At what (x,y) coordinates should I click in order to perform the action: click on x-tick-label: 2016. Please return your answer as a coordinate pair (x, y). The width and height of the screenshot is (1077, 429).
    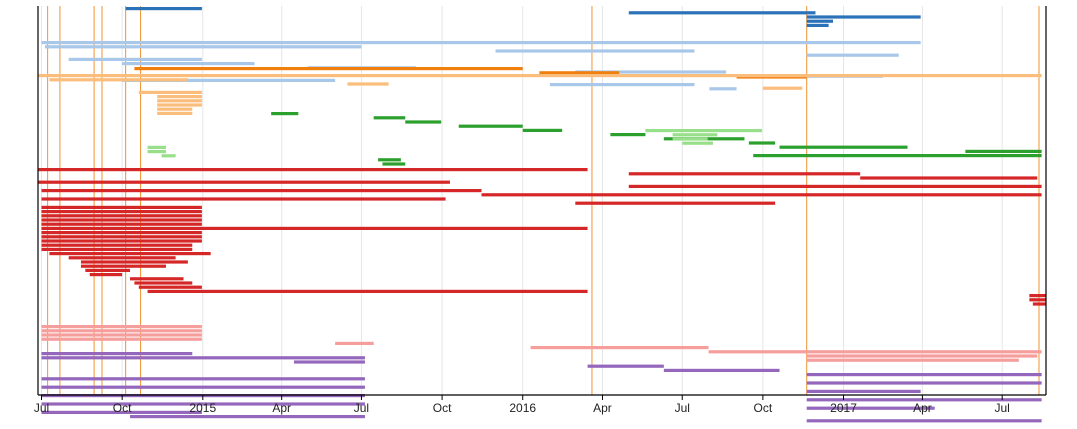
    Looking at the image, I should click on (522, 408).